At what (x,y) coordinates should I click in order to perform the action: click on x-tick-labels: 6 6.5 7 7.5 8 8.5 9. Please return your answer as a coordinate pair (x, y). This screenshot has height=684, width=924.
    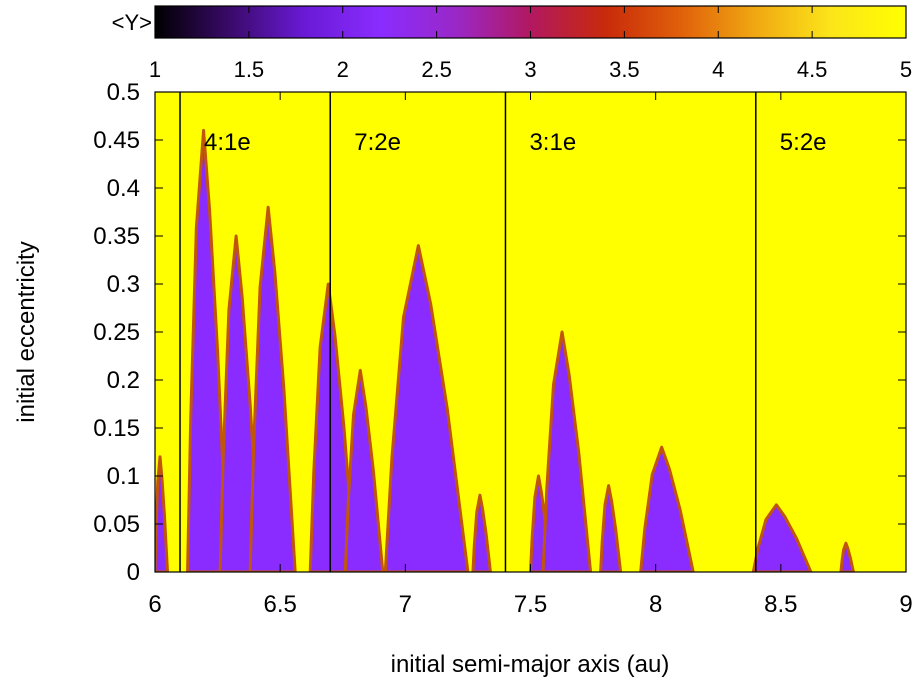
    Looking at the image, I should click on (530, 604).